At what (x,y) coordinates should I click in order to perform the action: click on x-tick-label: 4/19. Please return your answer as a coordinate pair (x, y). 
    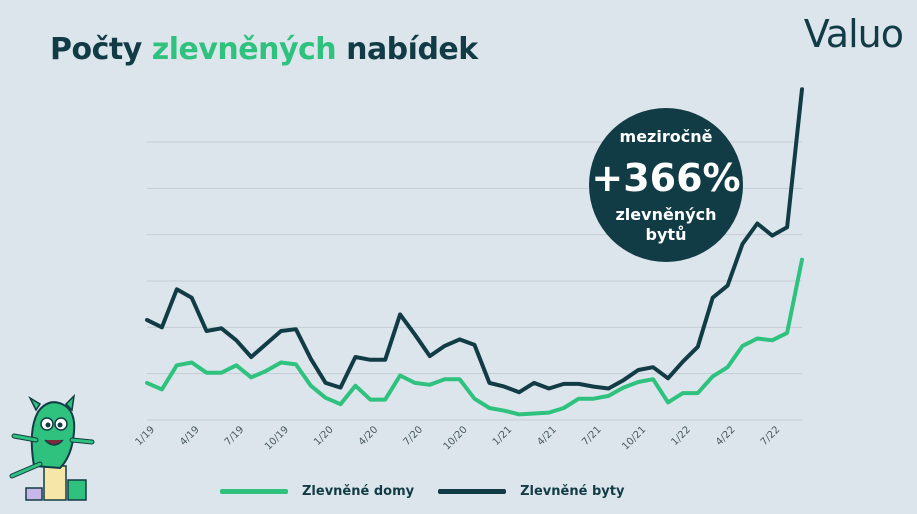
    Looking at the image, I should click on (190, 436).